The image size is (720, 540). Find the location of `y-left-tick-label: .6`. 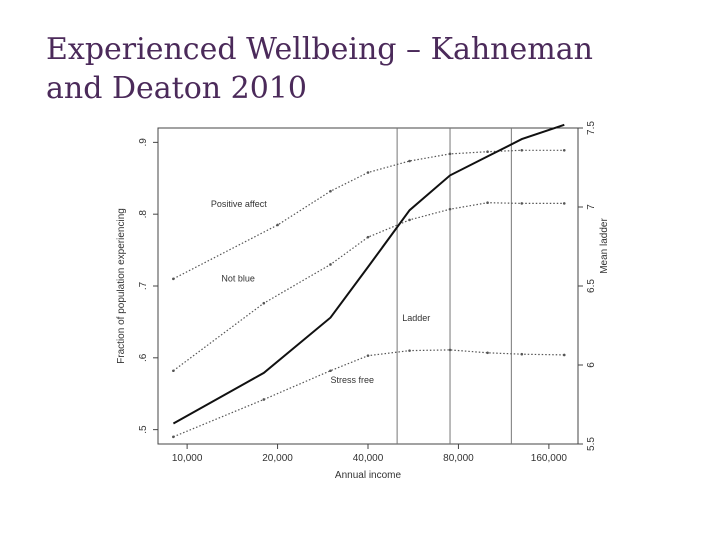

y-left-tick-label: .6 is located at coordinates (143, 357).